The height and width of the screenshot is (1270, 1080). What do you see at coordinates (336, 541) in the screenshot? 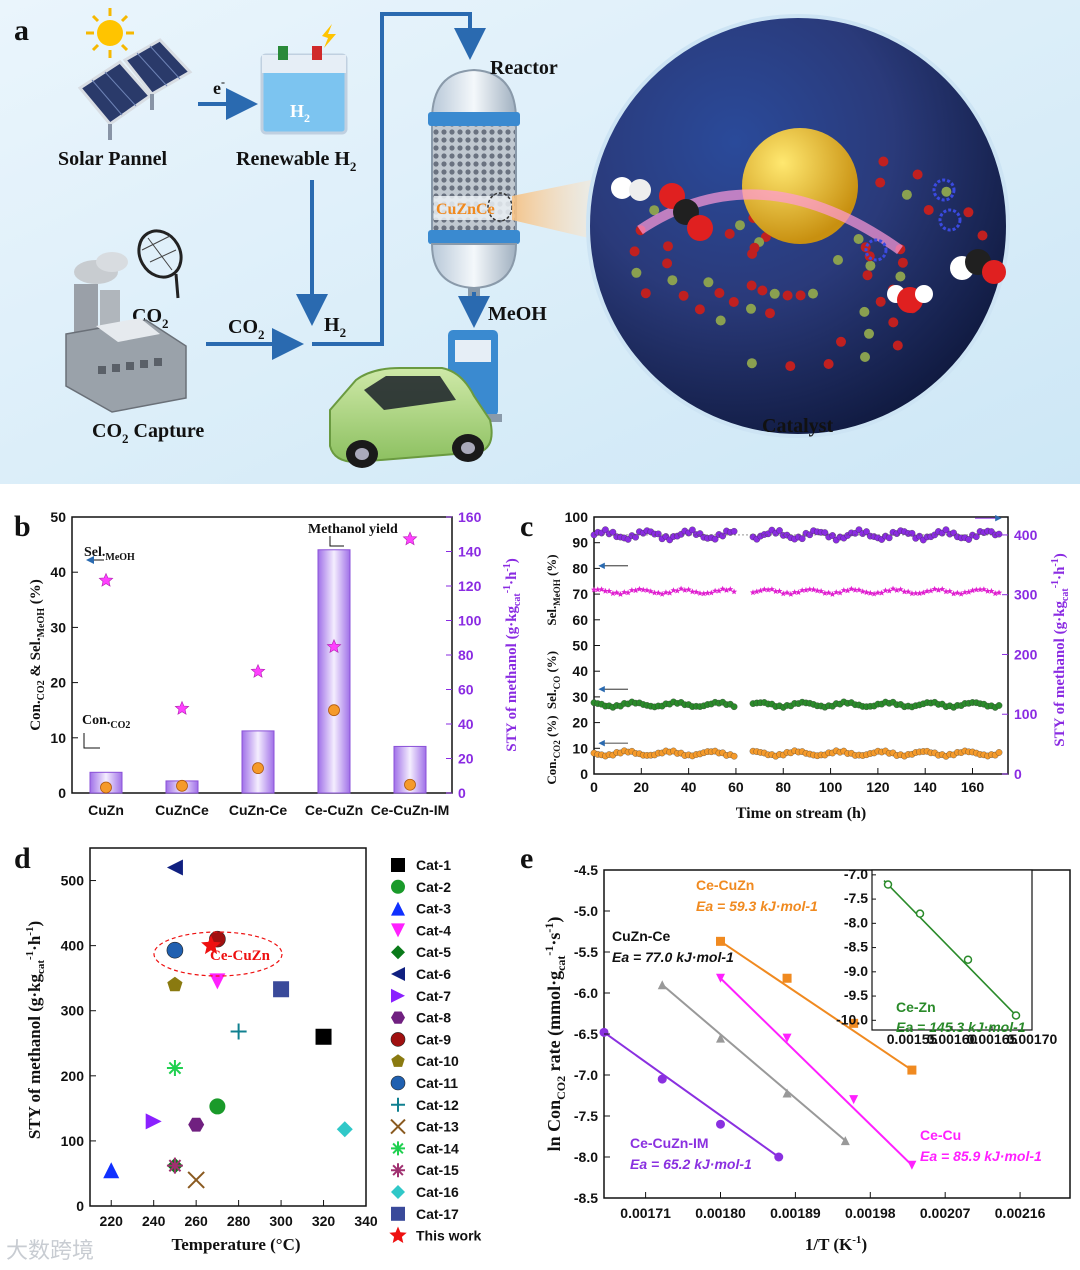
I see `b-annot-yield-arrow` at bounding box center [336, 541].